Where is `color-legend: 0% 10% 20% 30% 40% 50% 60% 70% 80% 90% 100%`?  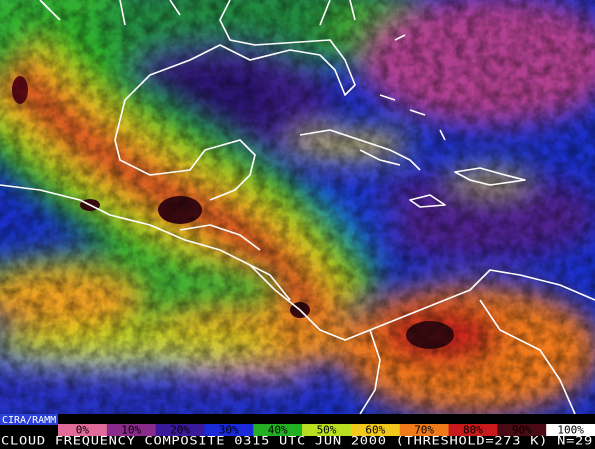 color-legend: 0% 10% 20% 30% 40% 50% 60% 70% 80% 90% 100% is located at coordinates (326, 430).